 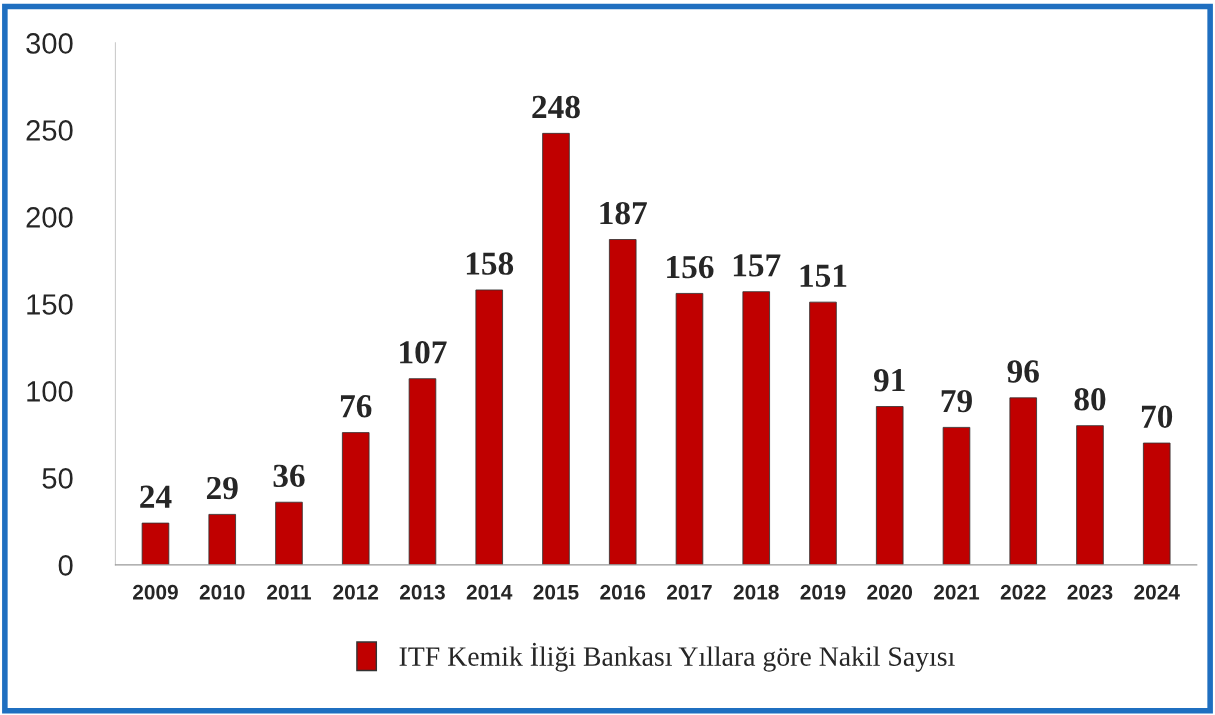 I want to click on legend-label: ITF Kemik İliği Bankası Yıllara göre Nakil Sayısı, so click(x=677, y=657).